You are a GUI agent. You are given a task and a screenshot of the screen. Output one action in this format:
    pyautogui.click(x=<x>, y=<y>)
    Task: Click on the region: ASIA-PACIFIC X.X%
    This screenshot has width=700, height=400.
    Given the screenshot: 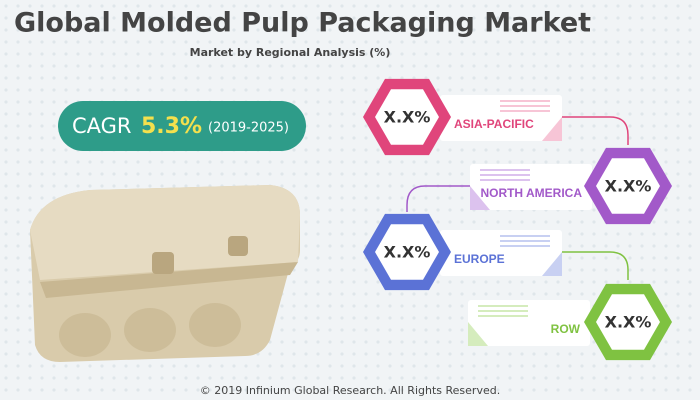 What is the action you would take?
    pyautogui.click(x=462, y=117)
    